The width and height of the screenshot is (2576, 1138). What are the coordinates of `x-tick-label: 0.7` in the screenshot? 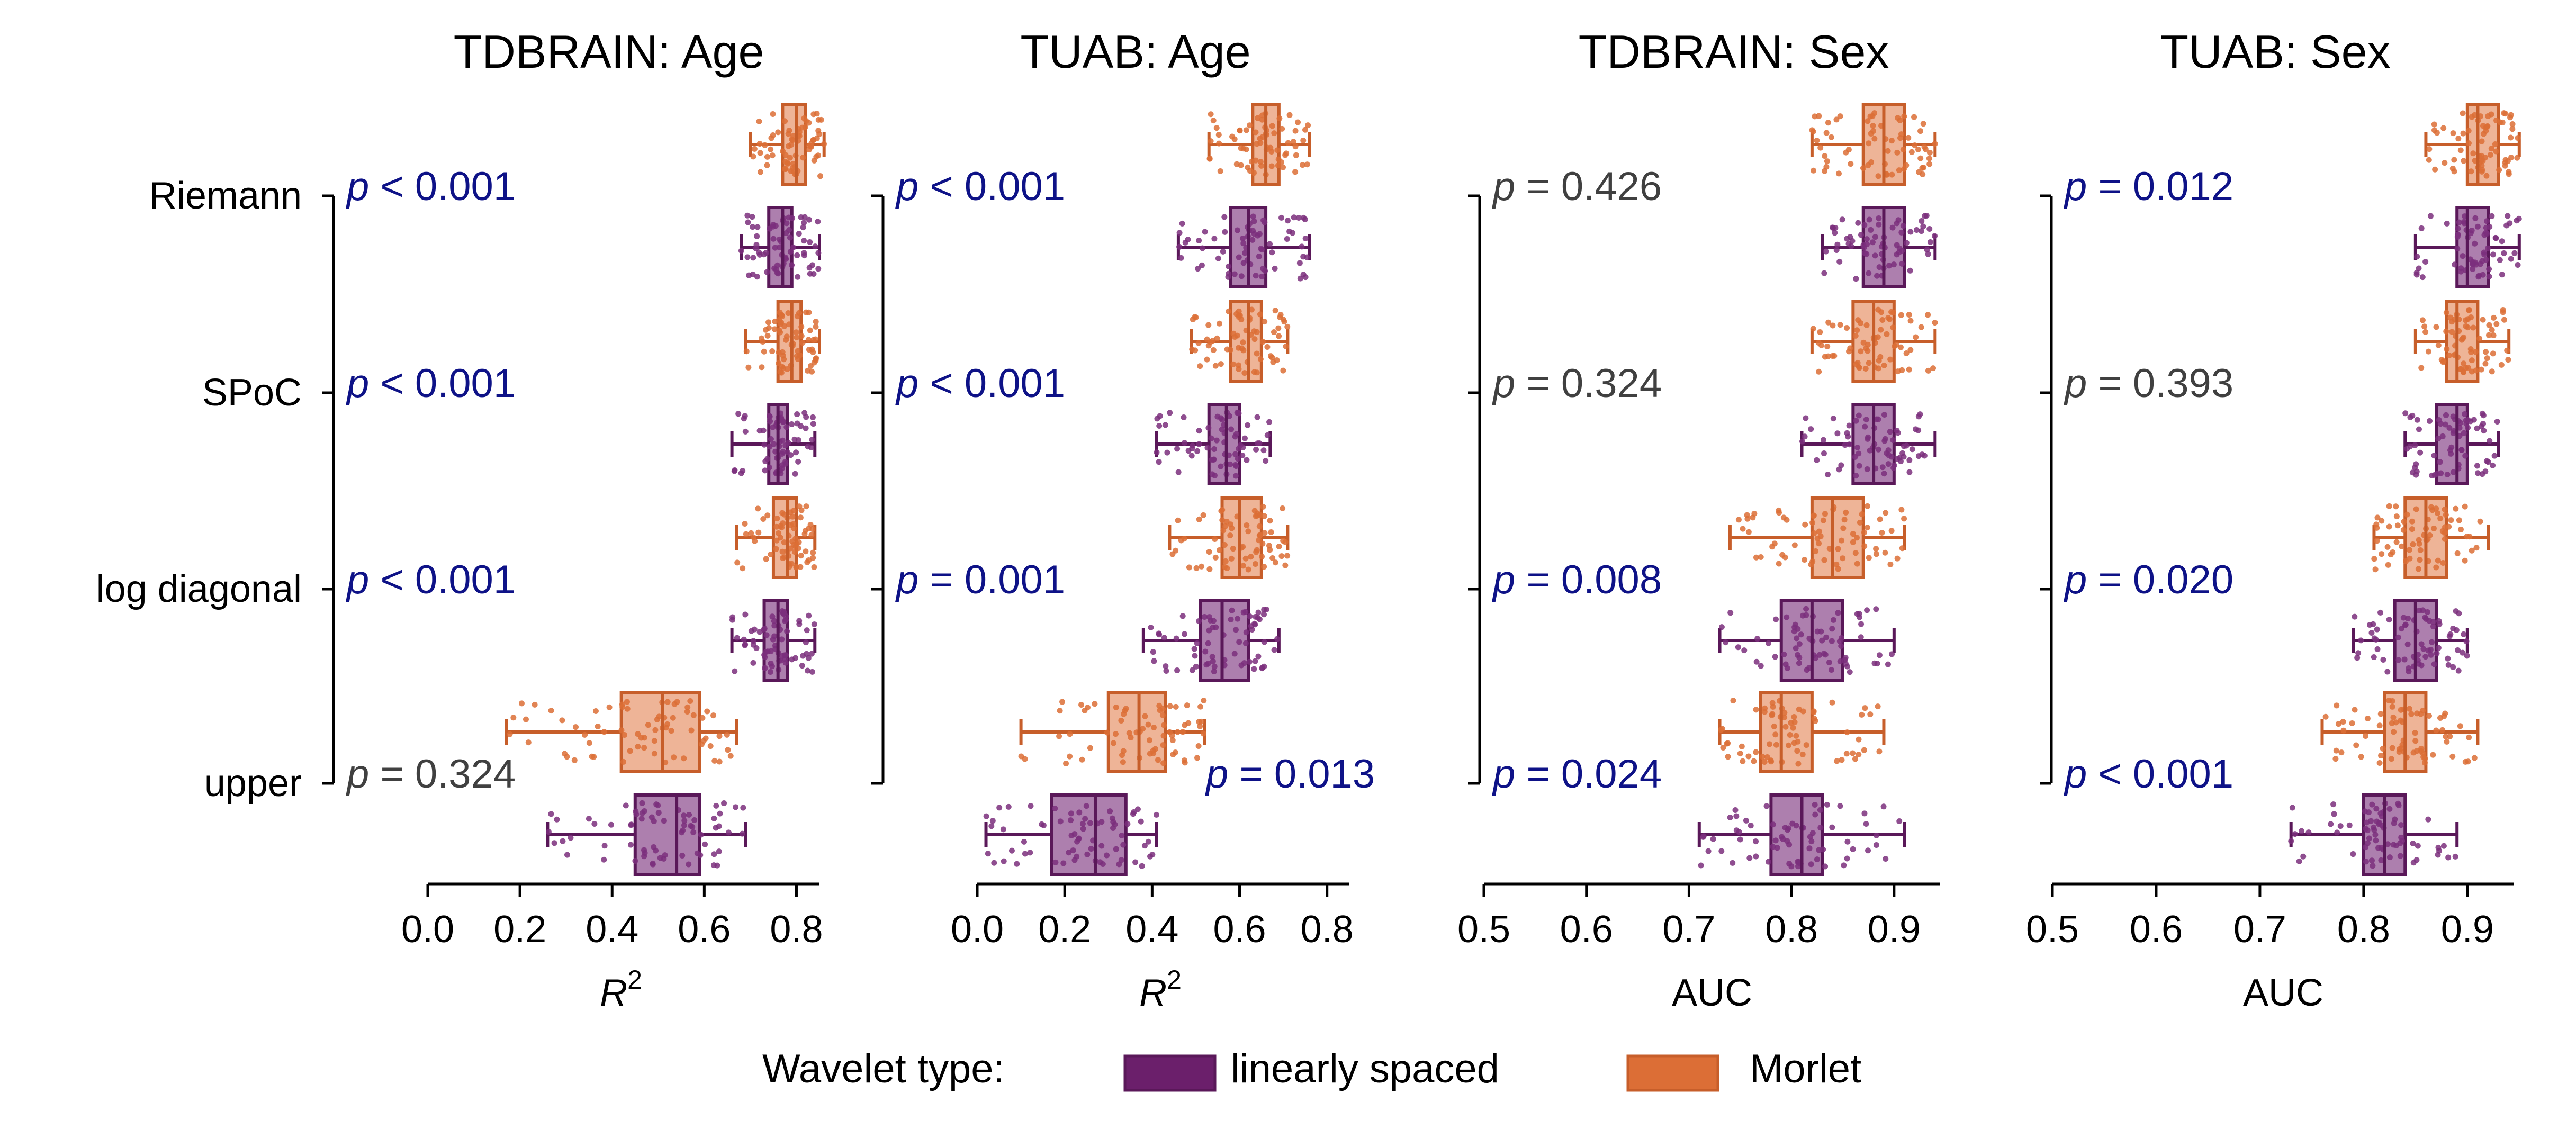 It's located at (1689, 929).